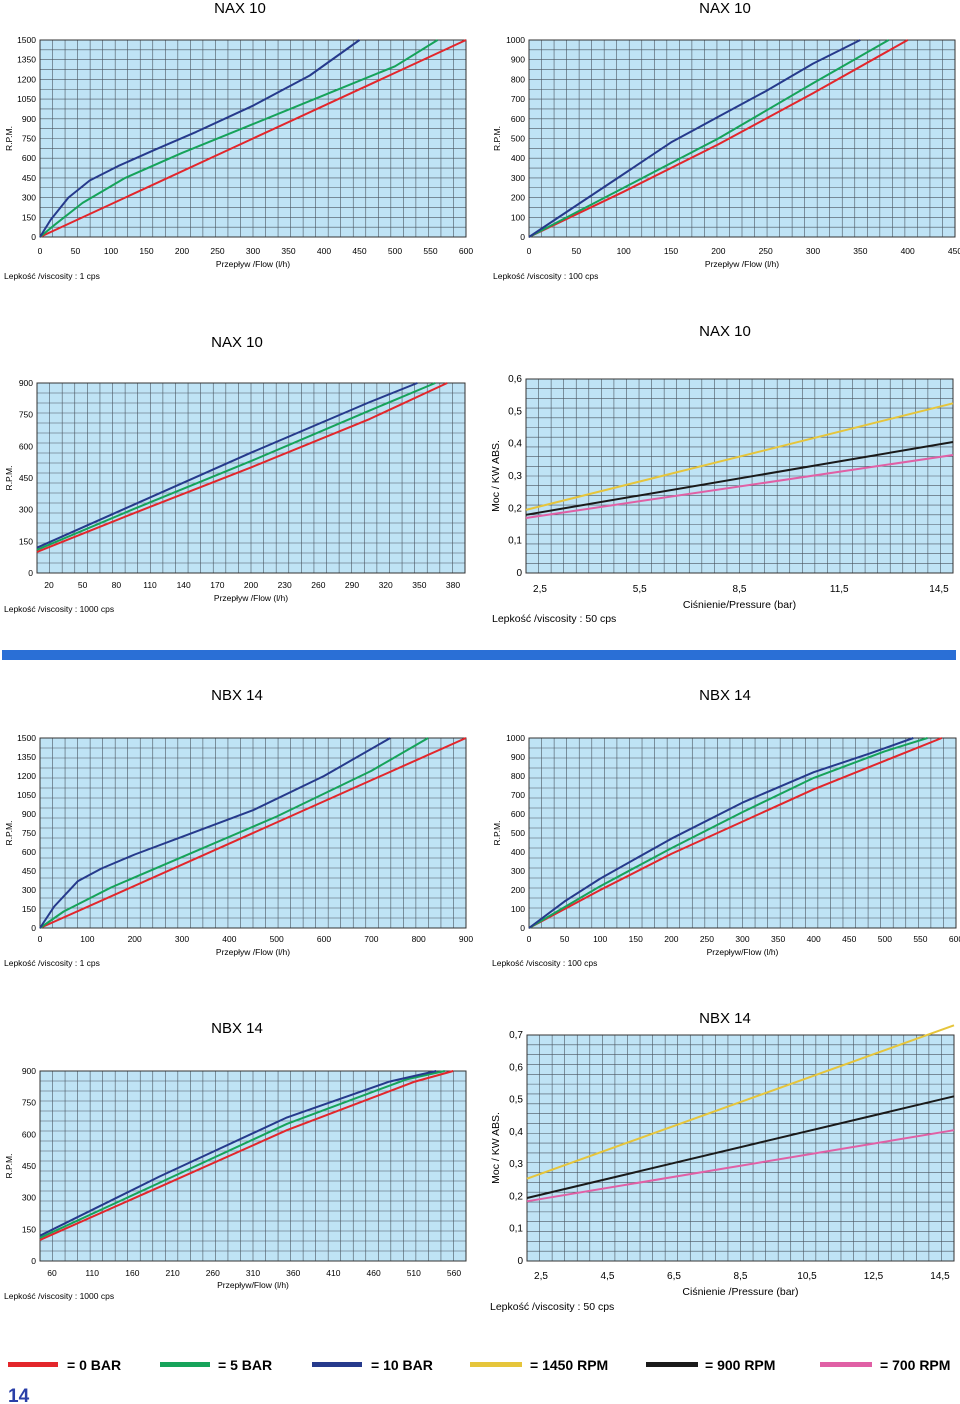  What do you see at coordinates (674, 1276) in the screenshot?
I see `x-tick-label: 6,5` at bounding box center [674, 1276].